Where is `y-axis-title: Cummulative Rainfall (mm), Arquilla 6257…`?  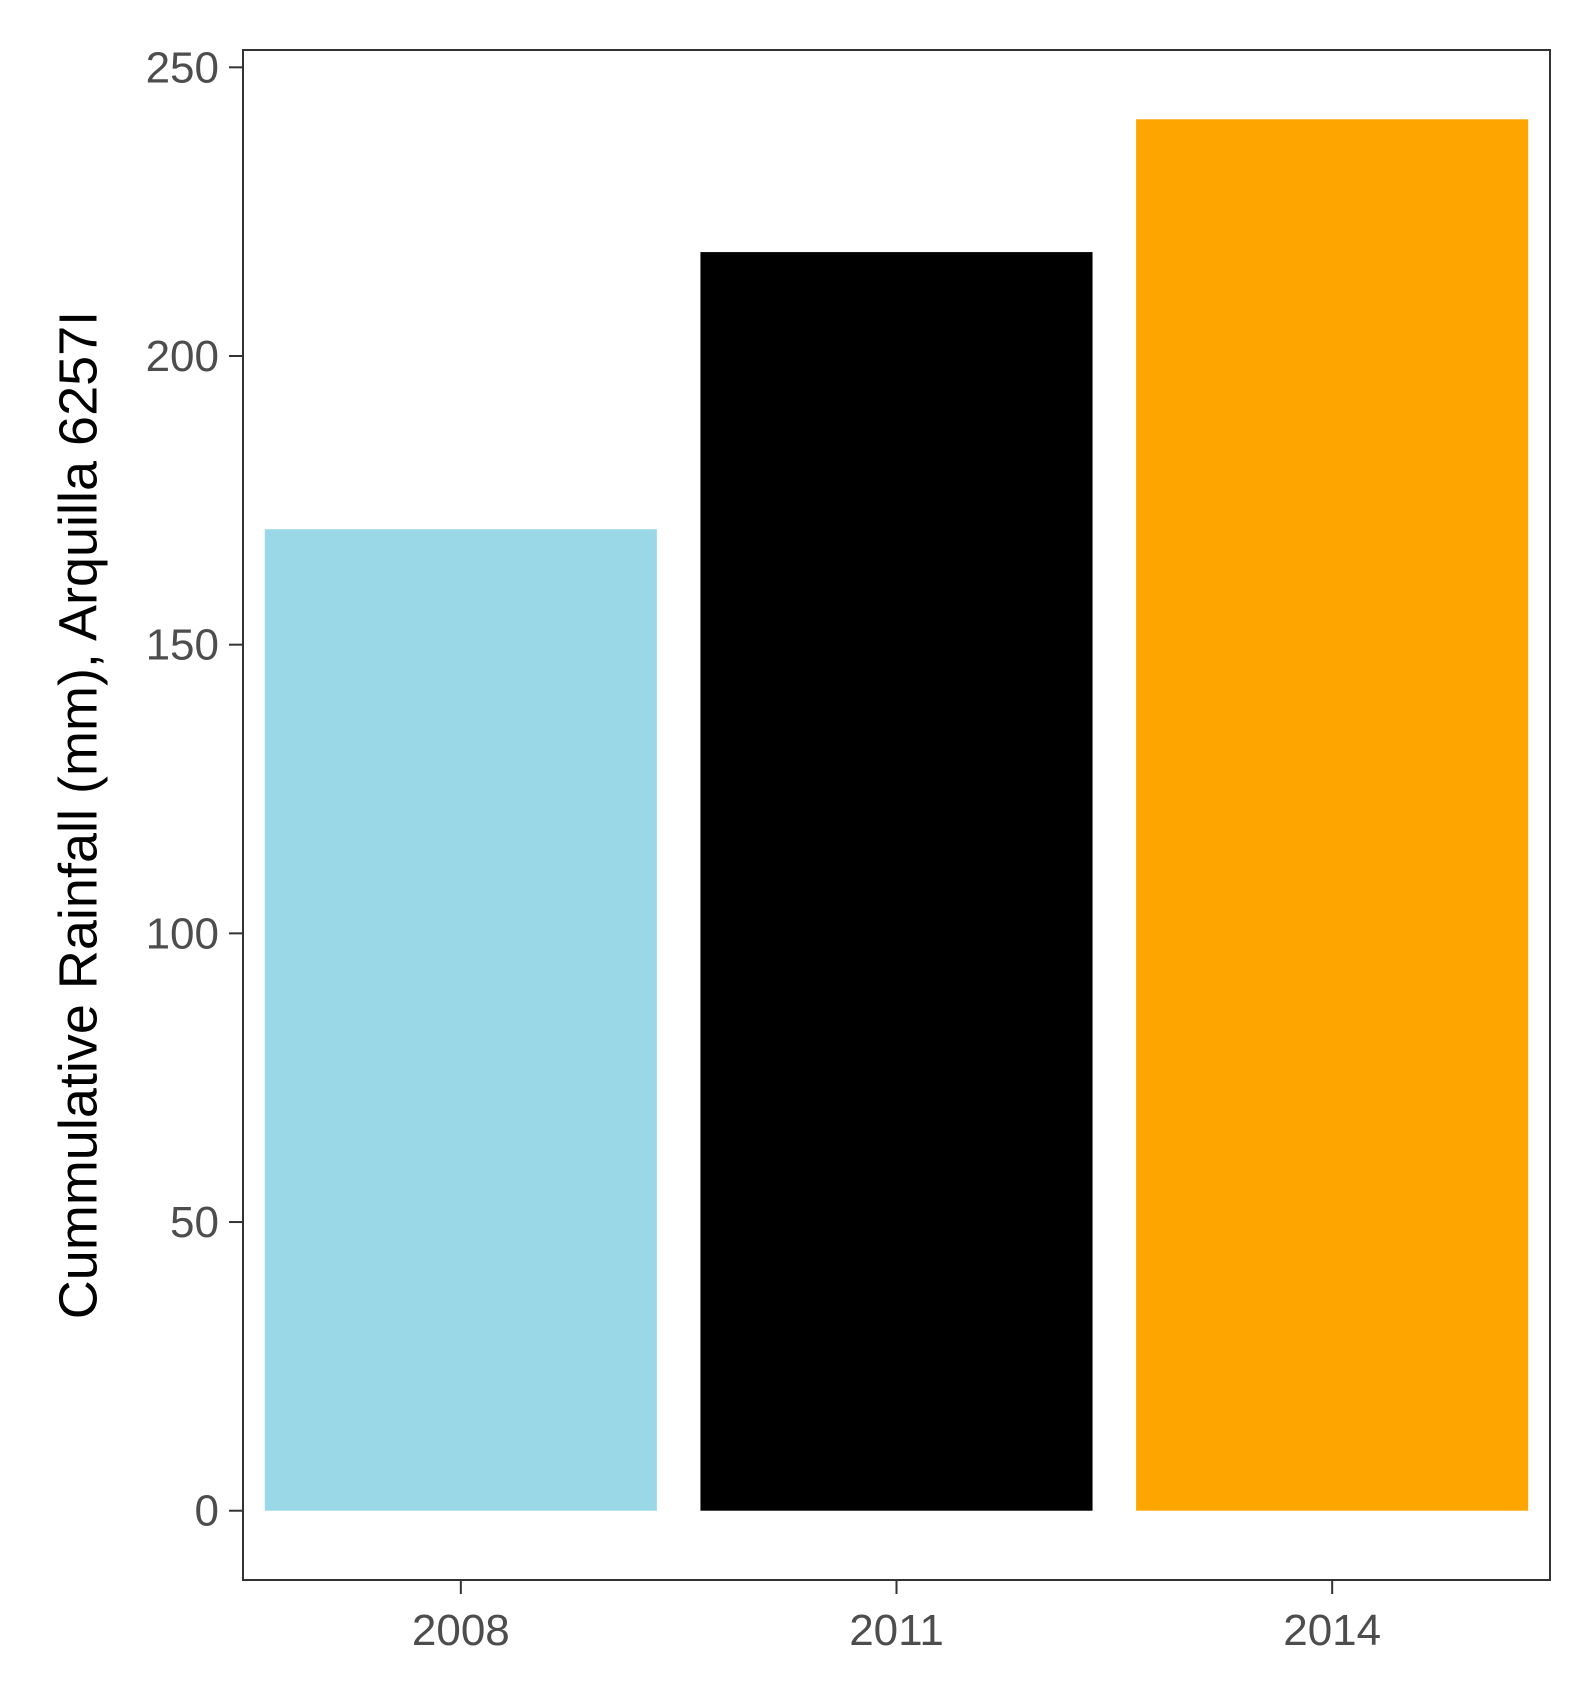 y-axis-title: Cummulative Rainfall (mm), Arquilla 6257… is located at coordinates (78, 815).